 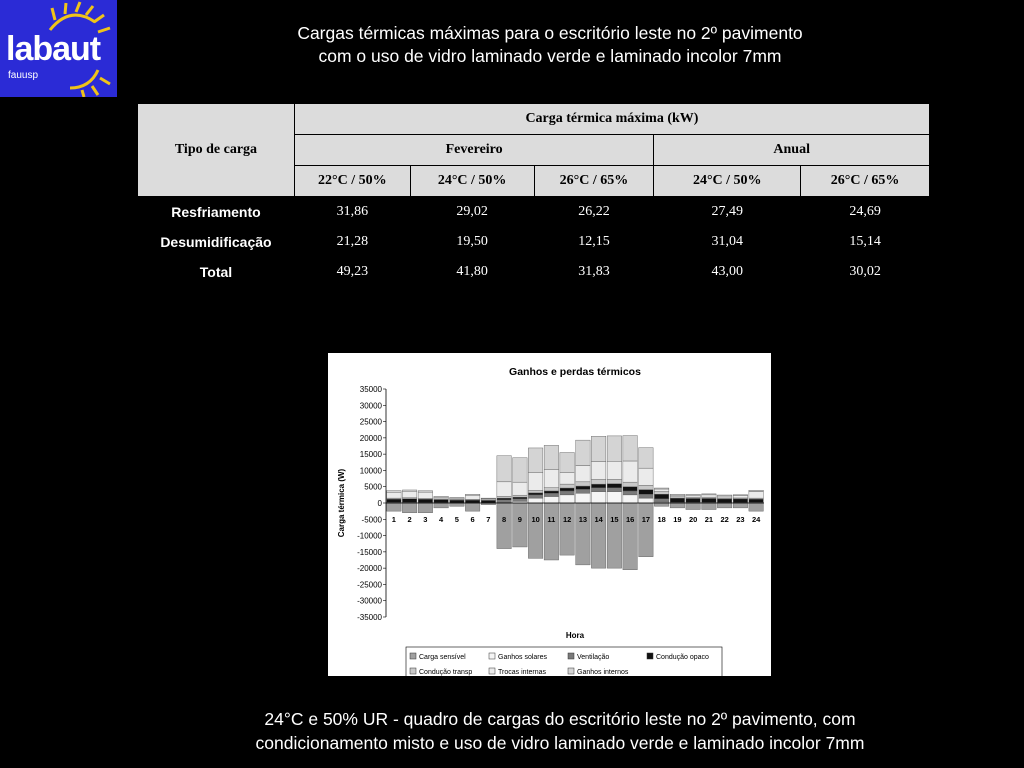 What do you see at coordinates (410, 519) in the screenshot?
I see `x-tick-label: 2` at bounding box center [410, 519].